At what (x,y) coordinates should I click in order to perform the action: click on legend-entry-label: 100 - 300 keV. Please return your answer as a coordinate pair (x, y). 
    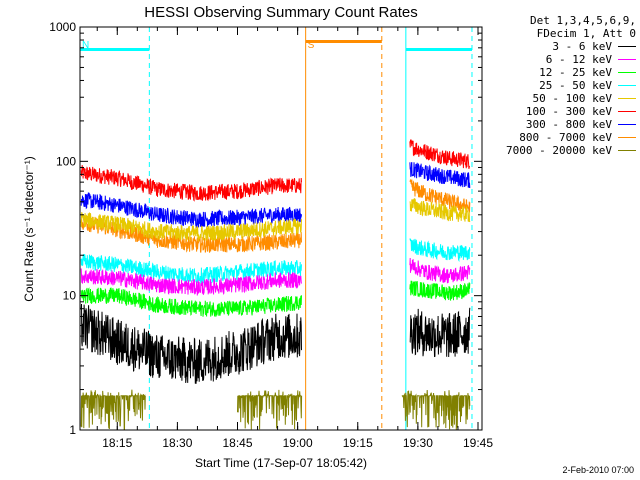
    Looking at the image, I should click on (568, 111).